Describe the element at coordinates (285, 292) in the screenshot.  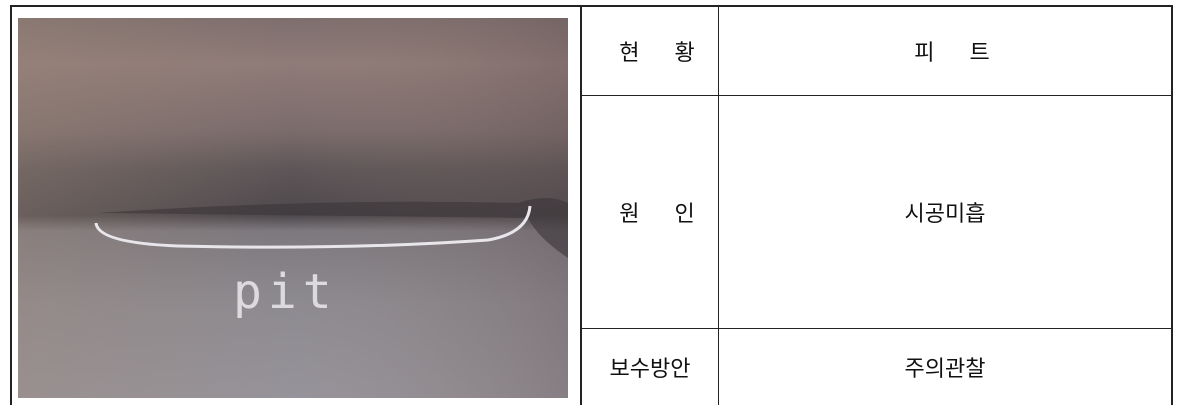
I see `photo-annotation: pit` at that location.